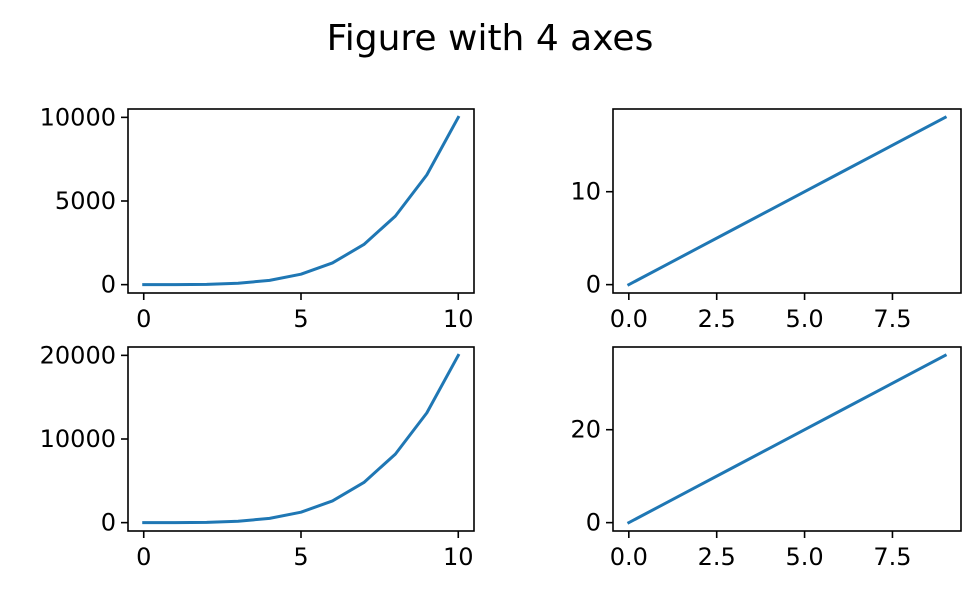 This screenshot has width=980, height=598. What do you see at coordinates (85, 201) in the screenshot?
I see `y-tick-label: 5000` at bounding box center [85, 201].